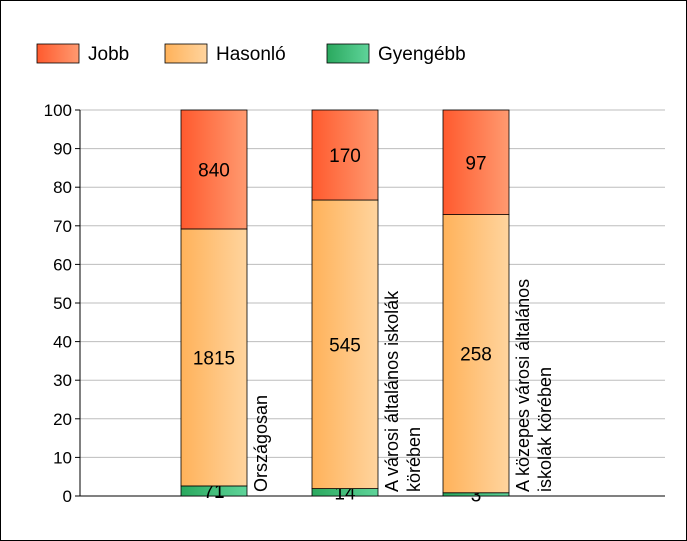 The width and height of the screenshot is (687, 541). Describe the element at coordinates (62, 264) in the screenshot. I see `y-tick-label: 60` at that location.